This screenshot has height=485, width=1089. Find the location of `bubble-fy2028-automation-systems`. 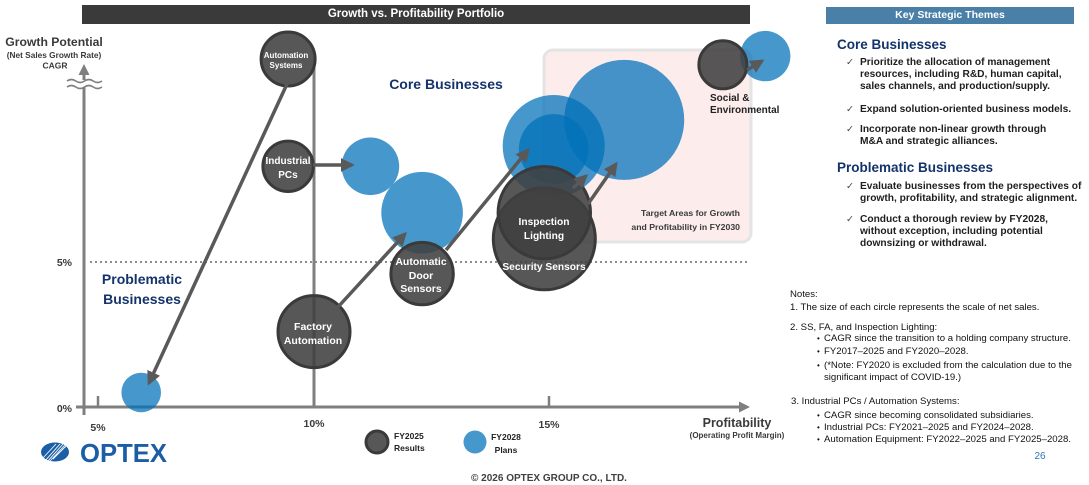

bubble-fy2028-automation-systems is located at coordinates (141, 392).